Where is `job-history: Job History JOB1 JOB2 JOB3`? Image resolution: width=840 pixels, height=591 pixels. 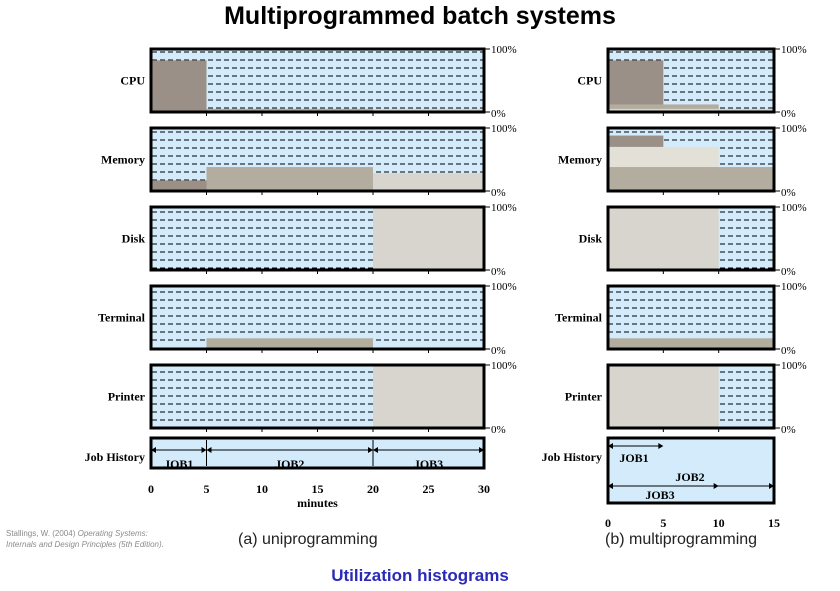 job-history: Job History JOB1 JOB2 JOB3 is located at coordinates (285, 453).